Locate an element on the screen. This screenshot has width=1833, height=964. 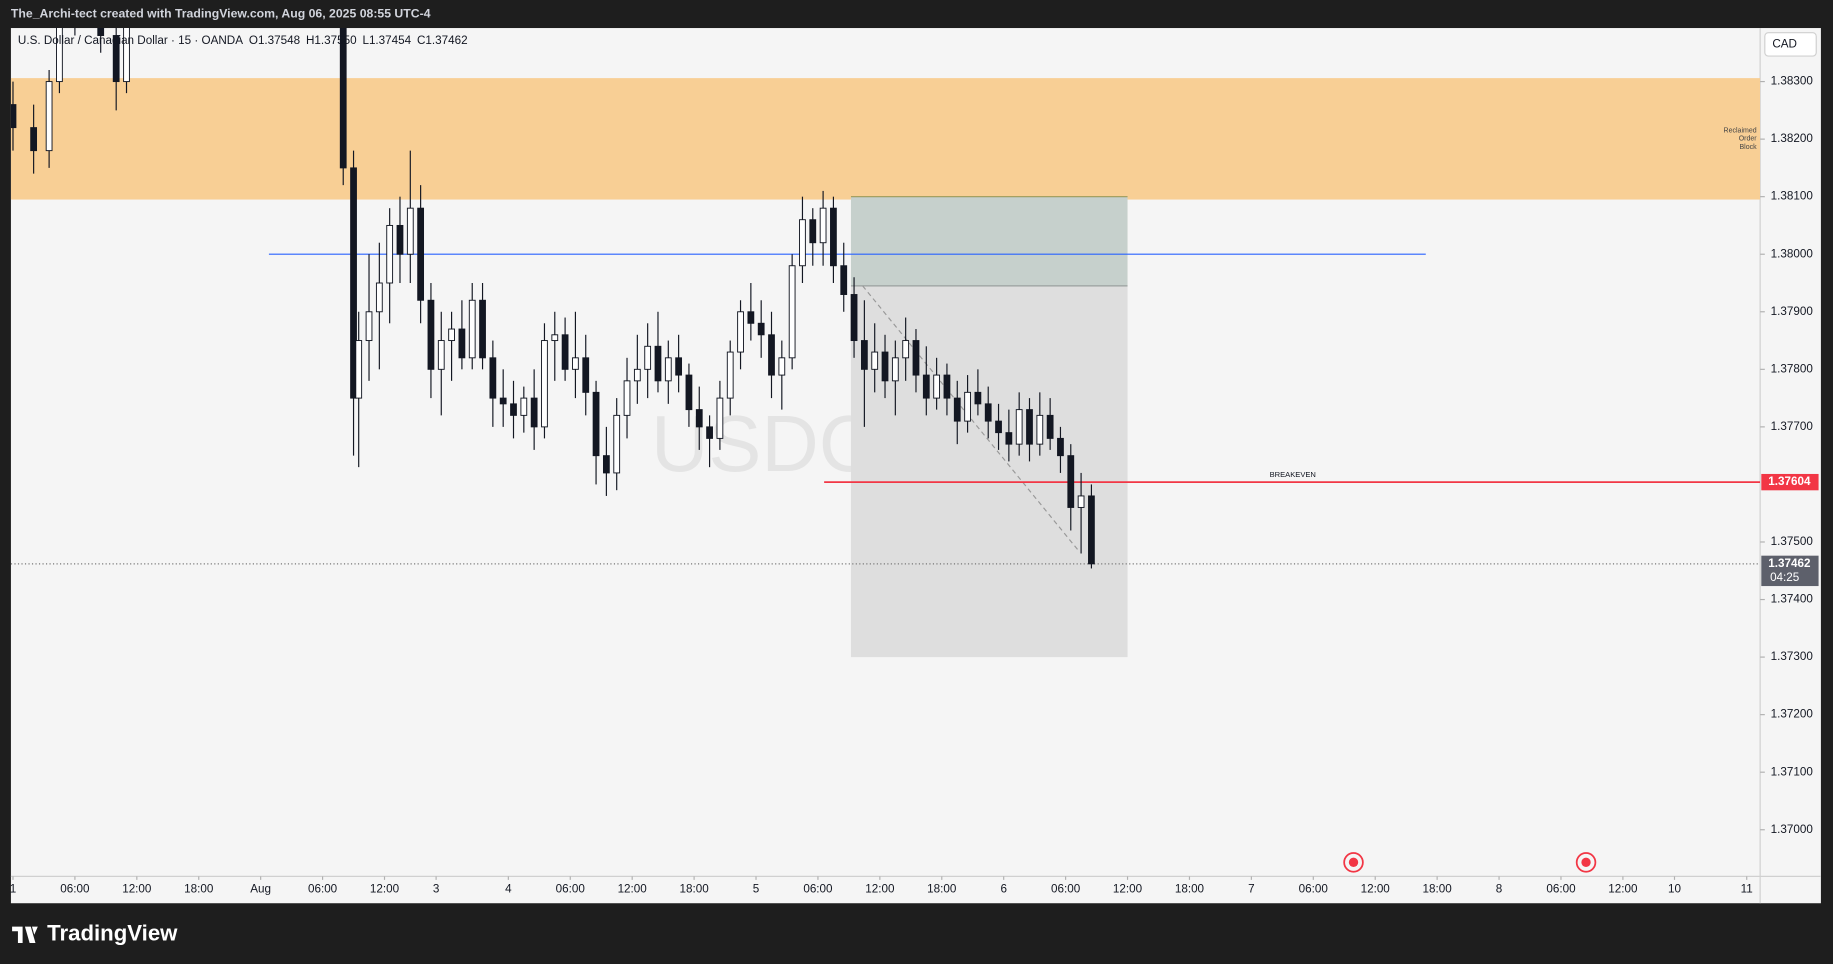
x-tick-label: 7 is located at coordinates (1251, 888).